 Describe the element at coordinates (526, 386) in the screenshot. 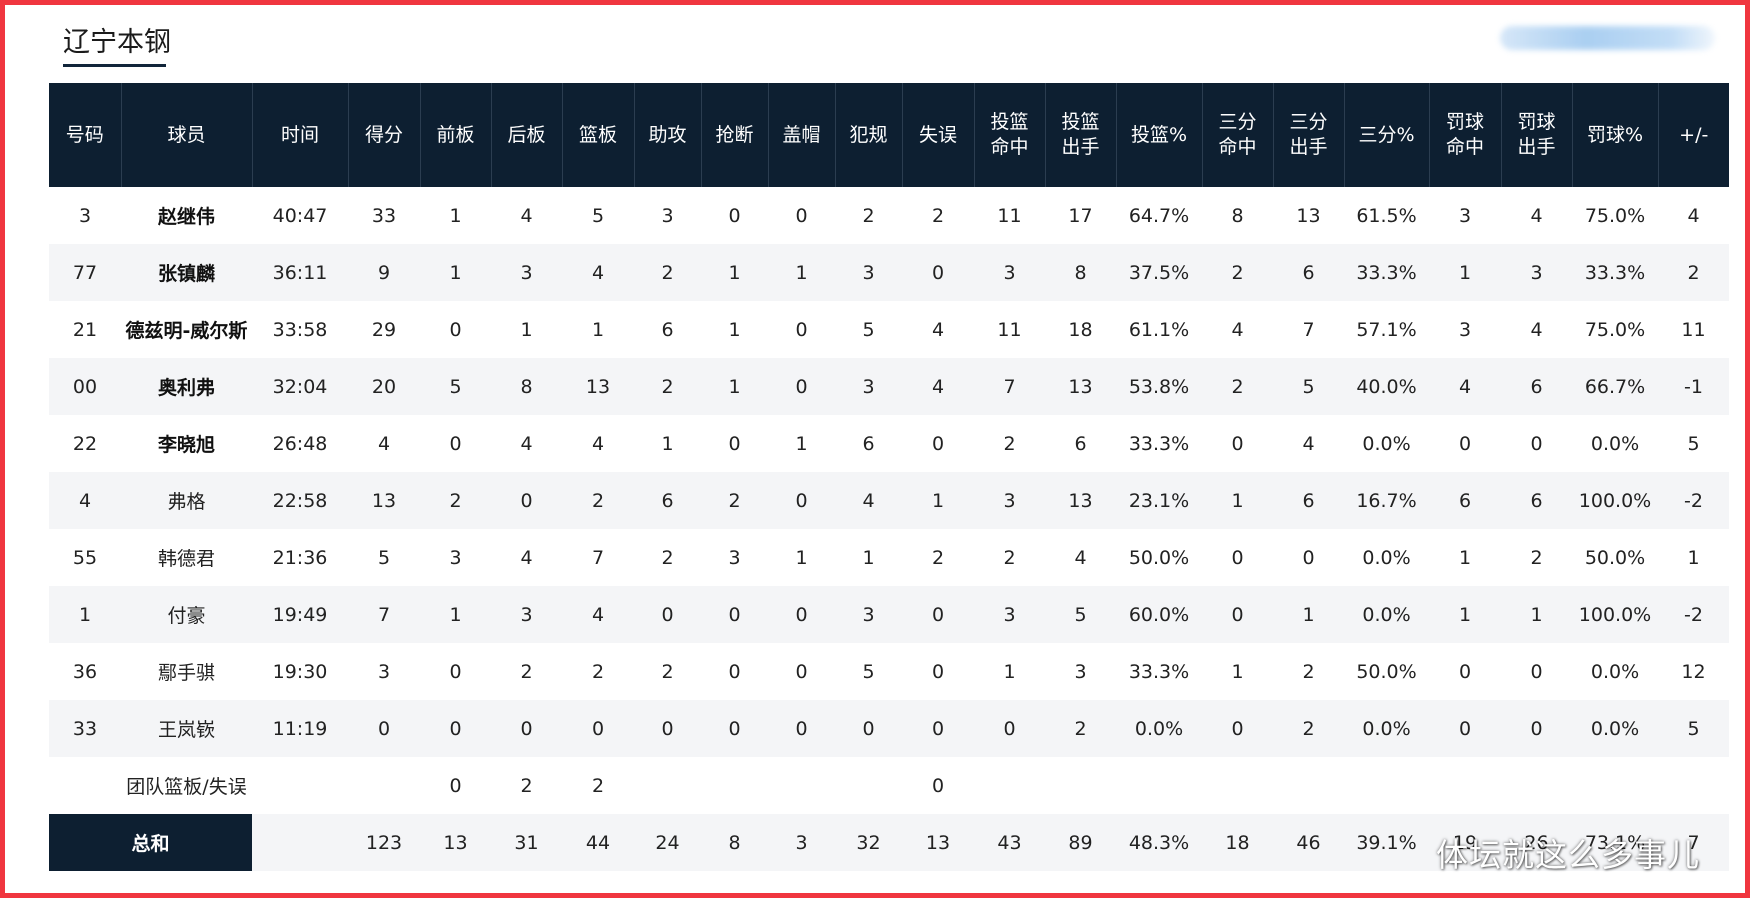

I see `stat-cell: 8` at that location.